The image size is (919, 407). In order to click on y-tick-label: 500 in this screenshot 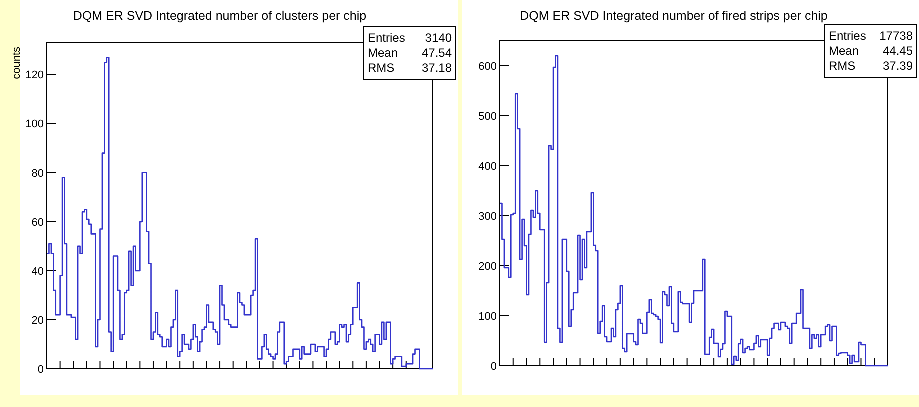, I will do `click(487, 116)`.